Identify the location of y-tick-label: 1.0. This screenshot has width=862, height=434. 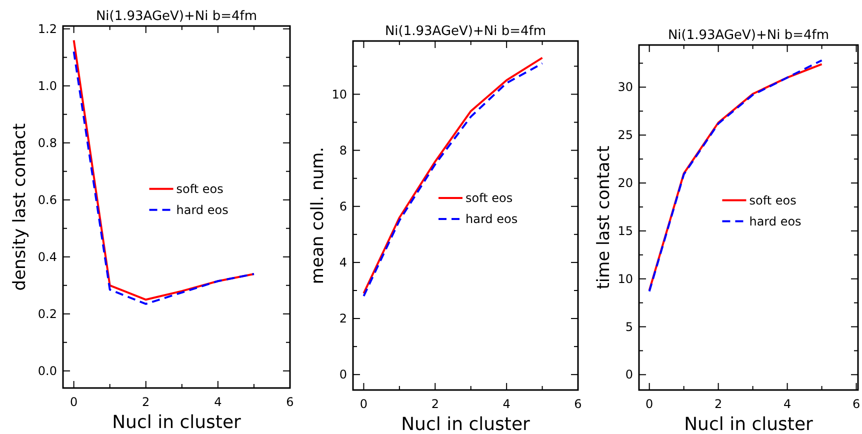
(47, 85).